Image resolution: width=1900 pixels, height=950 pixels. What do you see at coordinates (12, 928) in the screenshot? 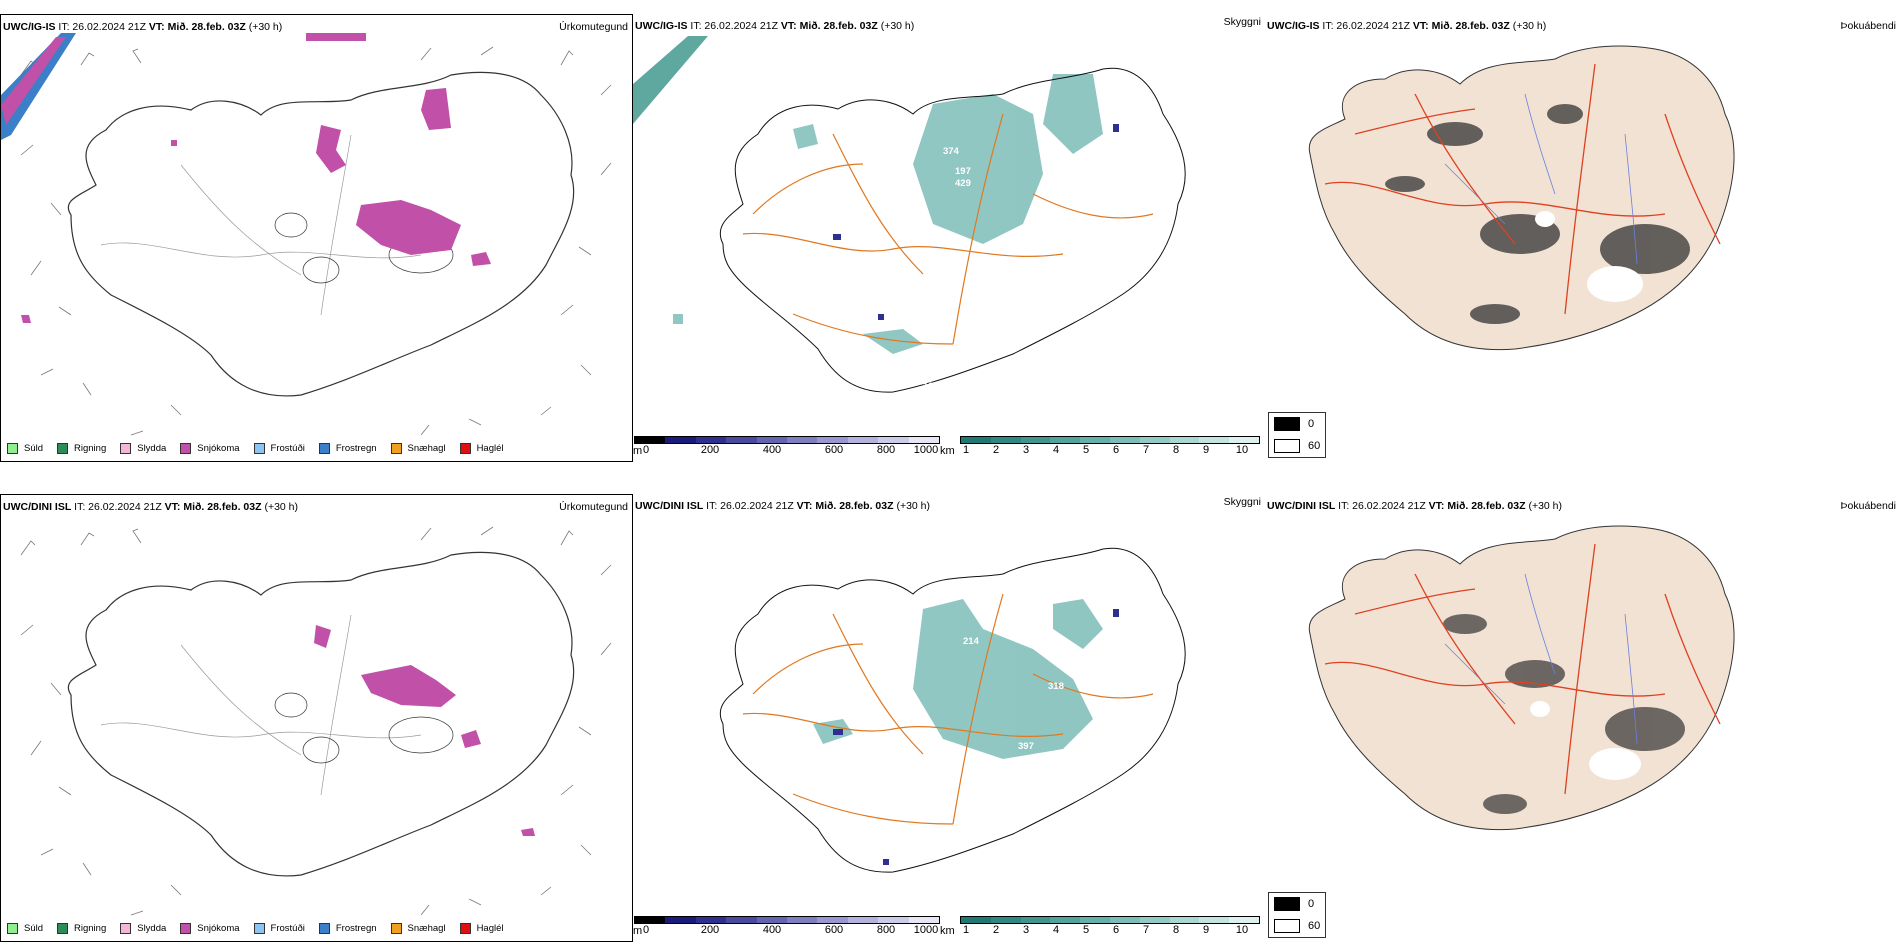
I see `swatch-drizzle` at bounding box center [12, 928].